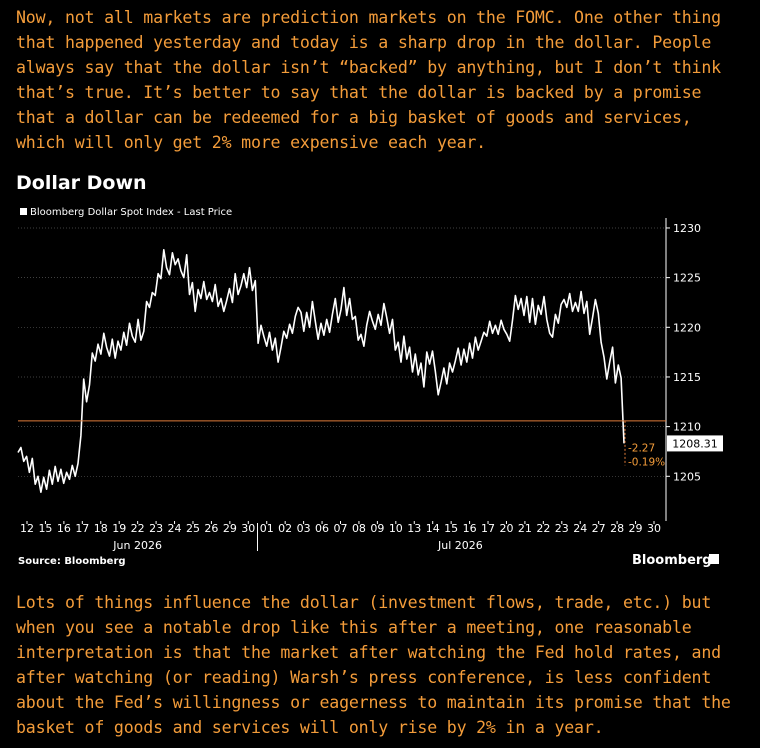  I want to click on y-tick-label: 1205, so click(687, 476).